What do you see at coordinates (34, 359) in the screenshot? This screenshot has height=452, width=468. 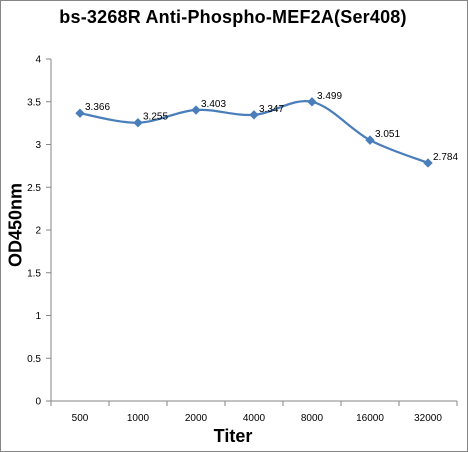 I see `y-tick-label: 0.5` at bounding box center [34, 359].